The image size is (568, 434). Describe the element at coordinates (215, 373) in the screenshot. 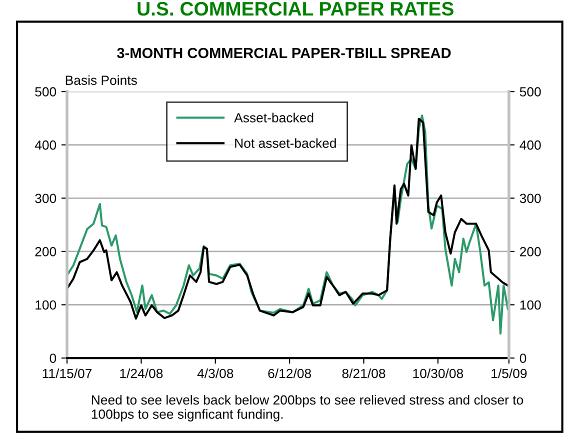

I see `x-tick-label: 4/3/08` at that location.